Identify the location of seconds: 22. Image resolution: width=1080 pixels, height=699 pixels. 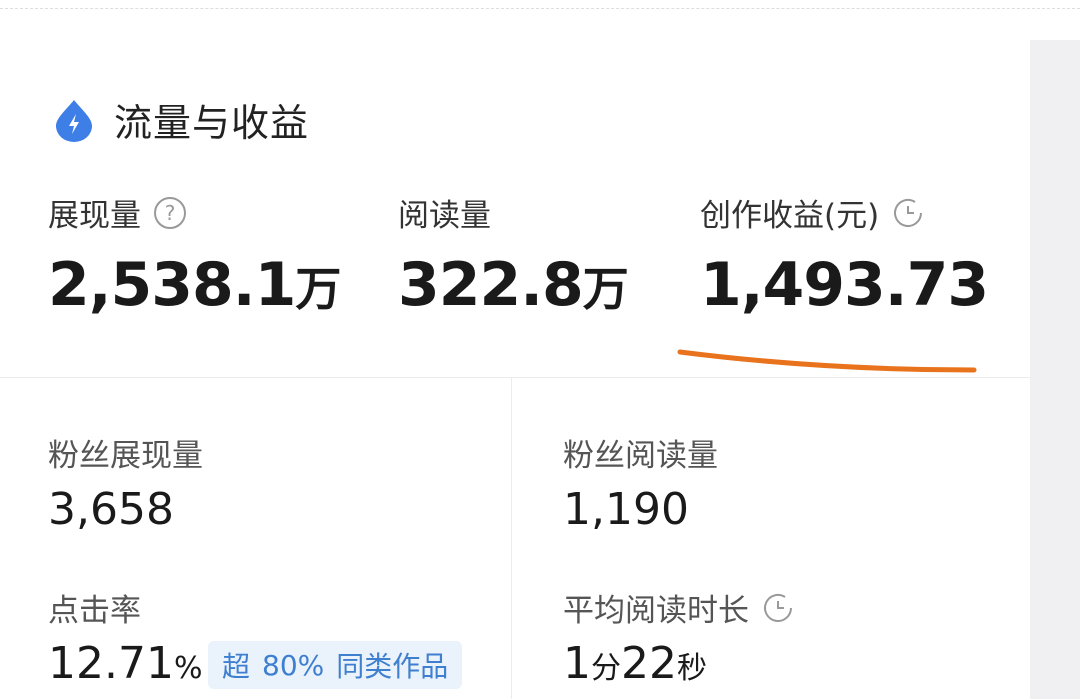
(649, 663).